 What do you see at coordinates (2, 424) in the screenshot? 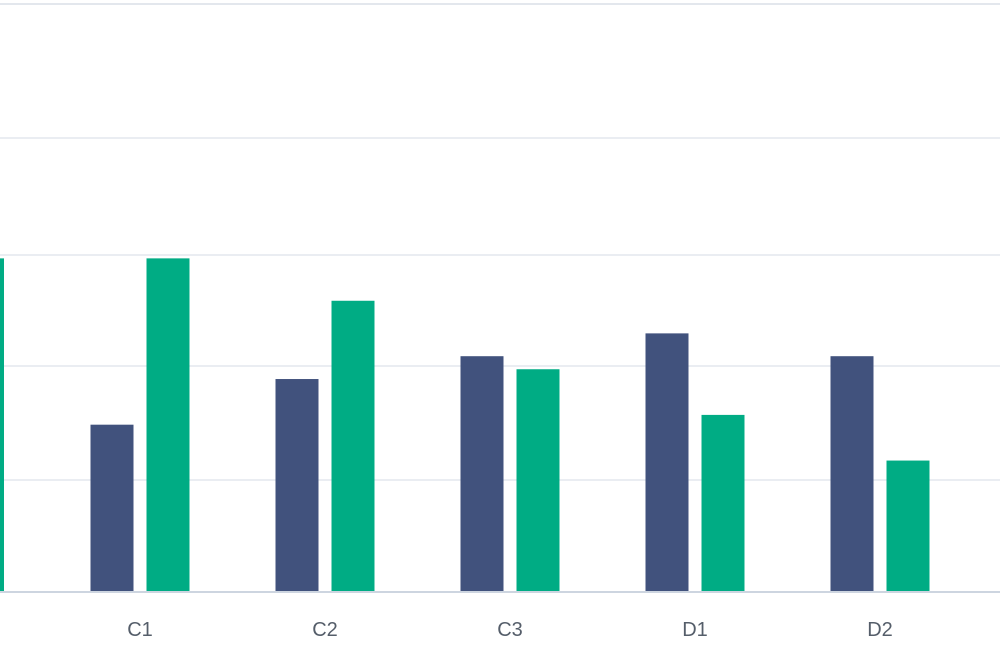
I see `bar-partial` at bounding box center [2, 424].